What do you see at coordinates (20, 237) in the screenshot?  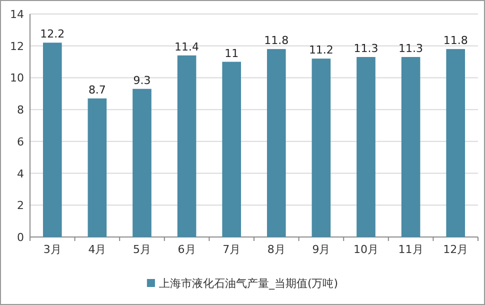 I see `y-tick-label: 0` at bounding box center [20, 237].